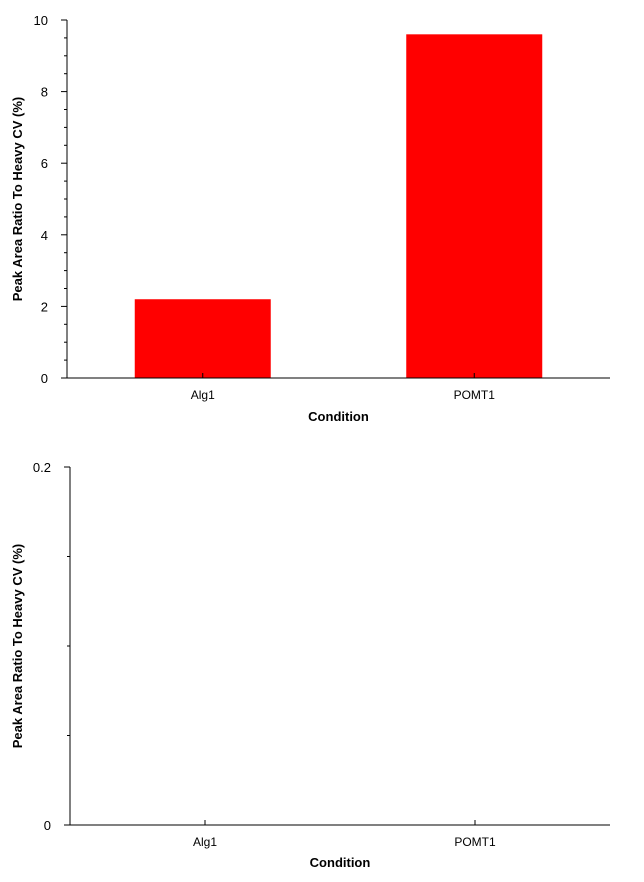 The width and height of the screenshot is (644, 882). Describe the element at coordinates (202, 338) in the screenshot. I see `bar-alg1` at that location.